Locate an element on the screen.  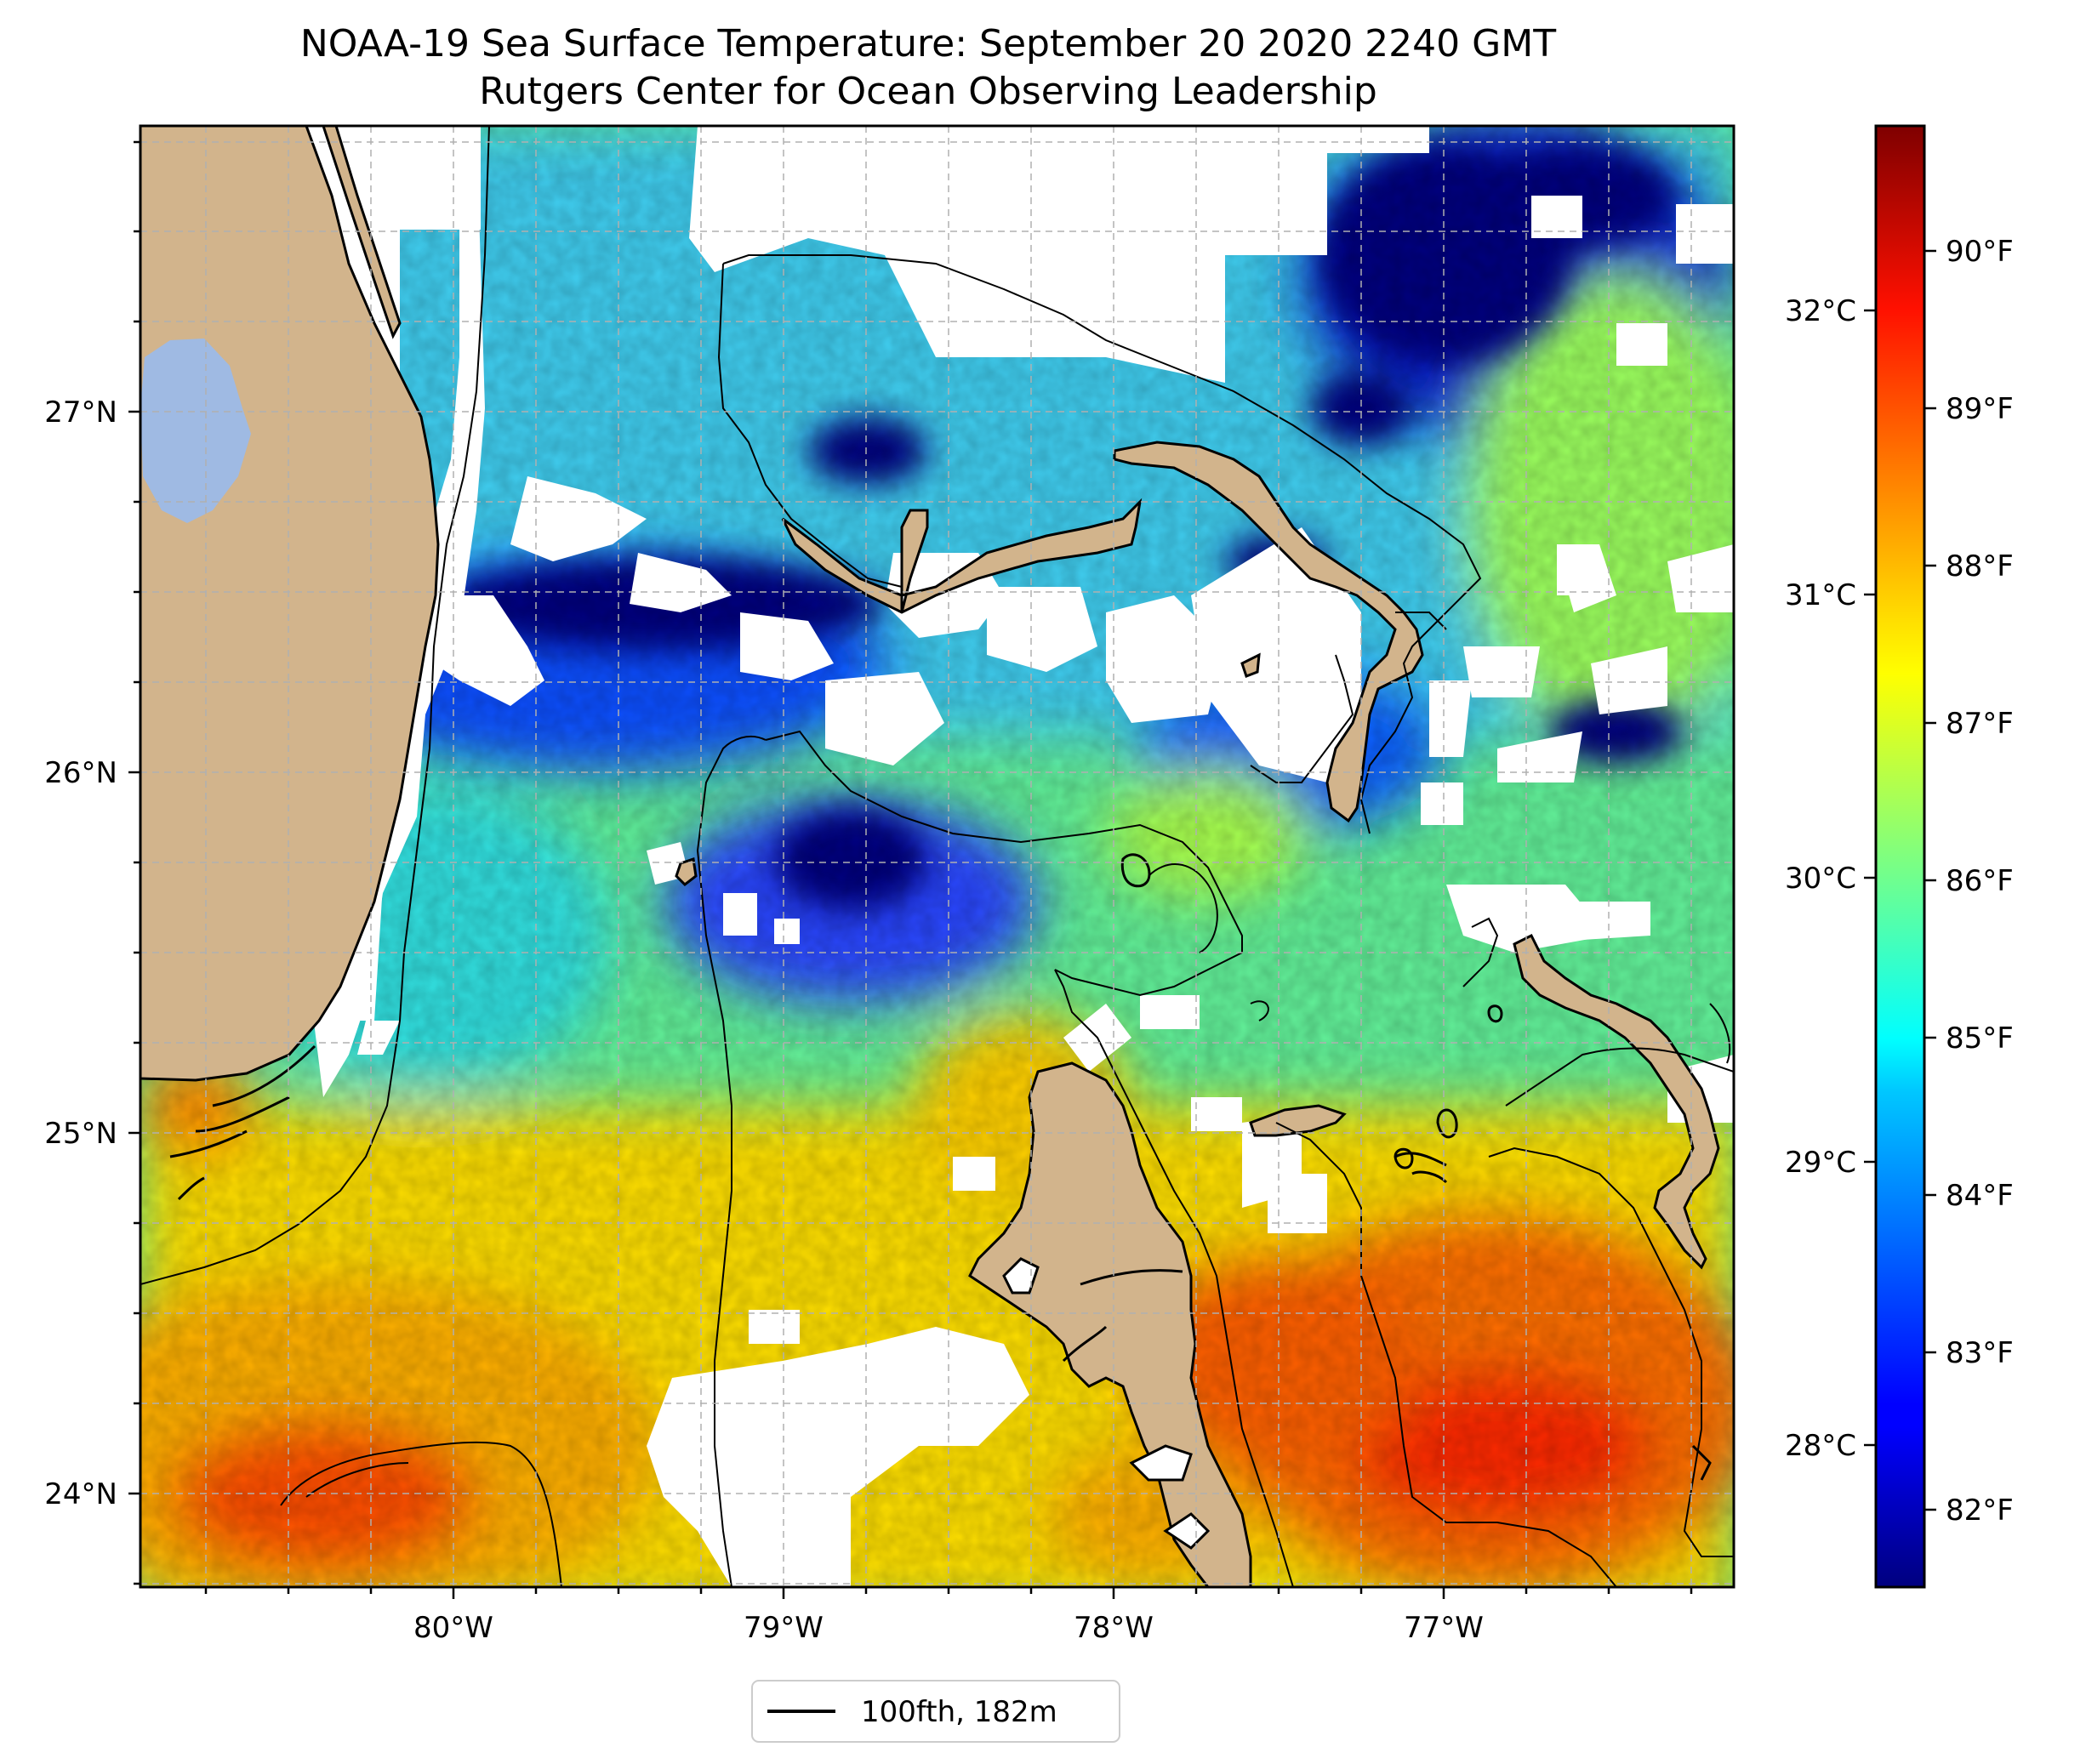
legend-box is located at coordinates (935, 1711).